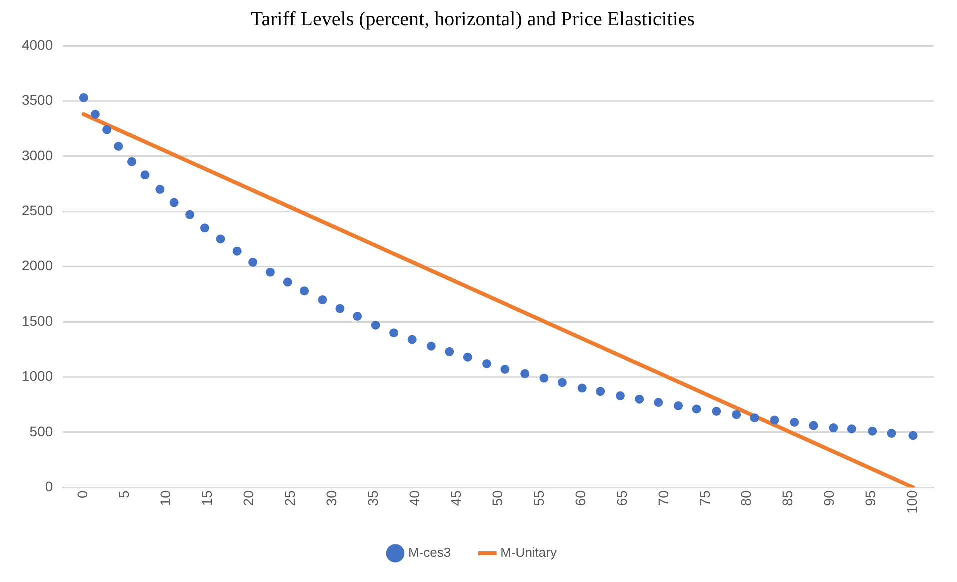 This screenshot has height=582, width=957. Describe the element at coordinates (746, 498) in the screenshot. I see `x-tick-label: 80` at that location.